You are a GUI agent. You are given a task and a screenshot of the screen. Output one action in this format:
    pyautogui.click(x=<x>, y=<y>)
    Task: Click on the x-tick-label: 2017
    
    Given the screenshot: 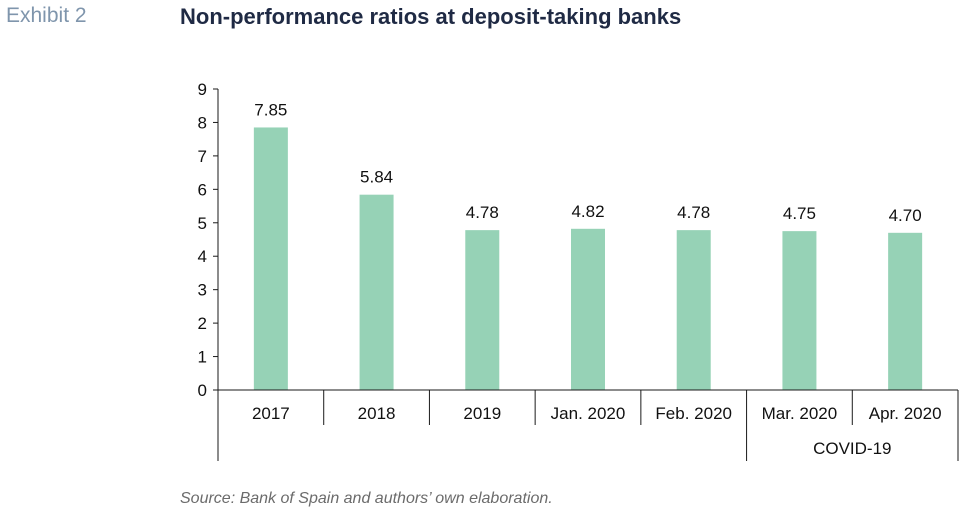 What is the action you would take?
    pyautogui.click(x=271, y=413)
    